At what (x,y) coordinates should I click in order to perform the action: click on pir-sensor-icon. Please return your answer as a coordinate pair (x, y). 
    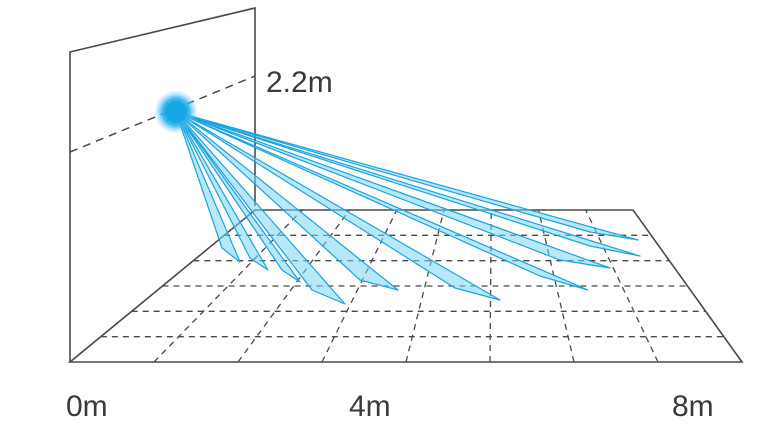
    Looking at the image, I should click on (176, 112).